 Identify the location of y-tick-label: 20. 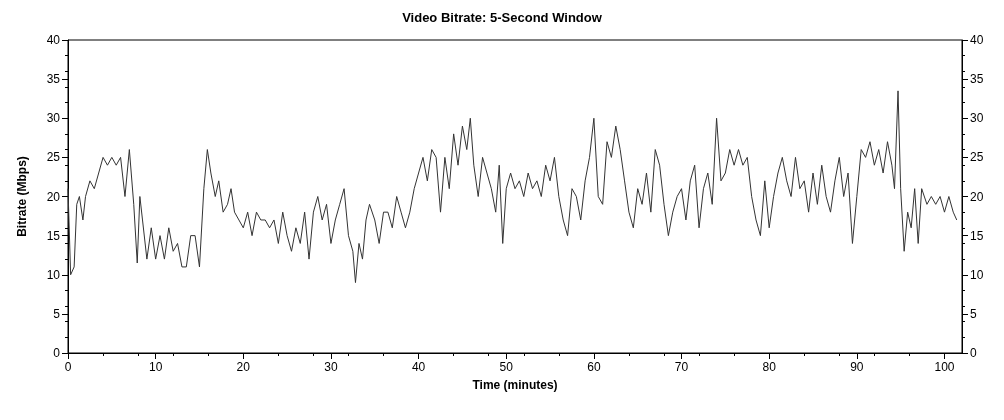
(53, 196).